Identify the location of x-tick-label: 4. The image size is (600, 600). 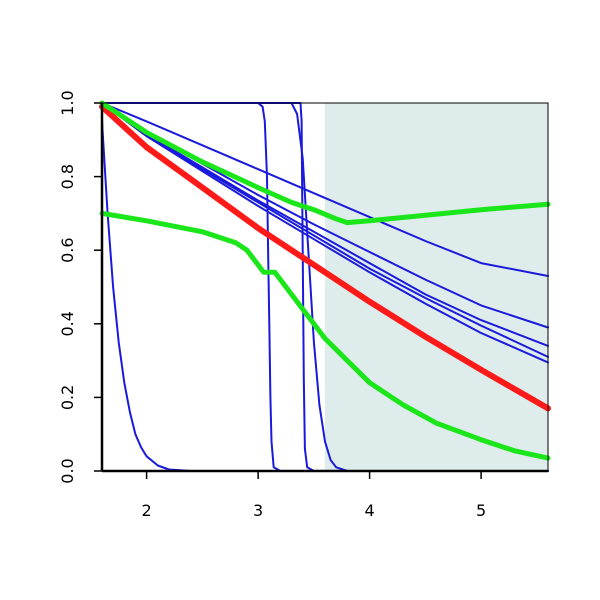
(370, 510).